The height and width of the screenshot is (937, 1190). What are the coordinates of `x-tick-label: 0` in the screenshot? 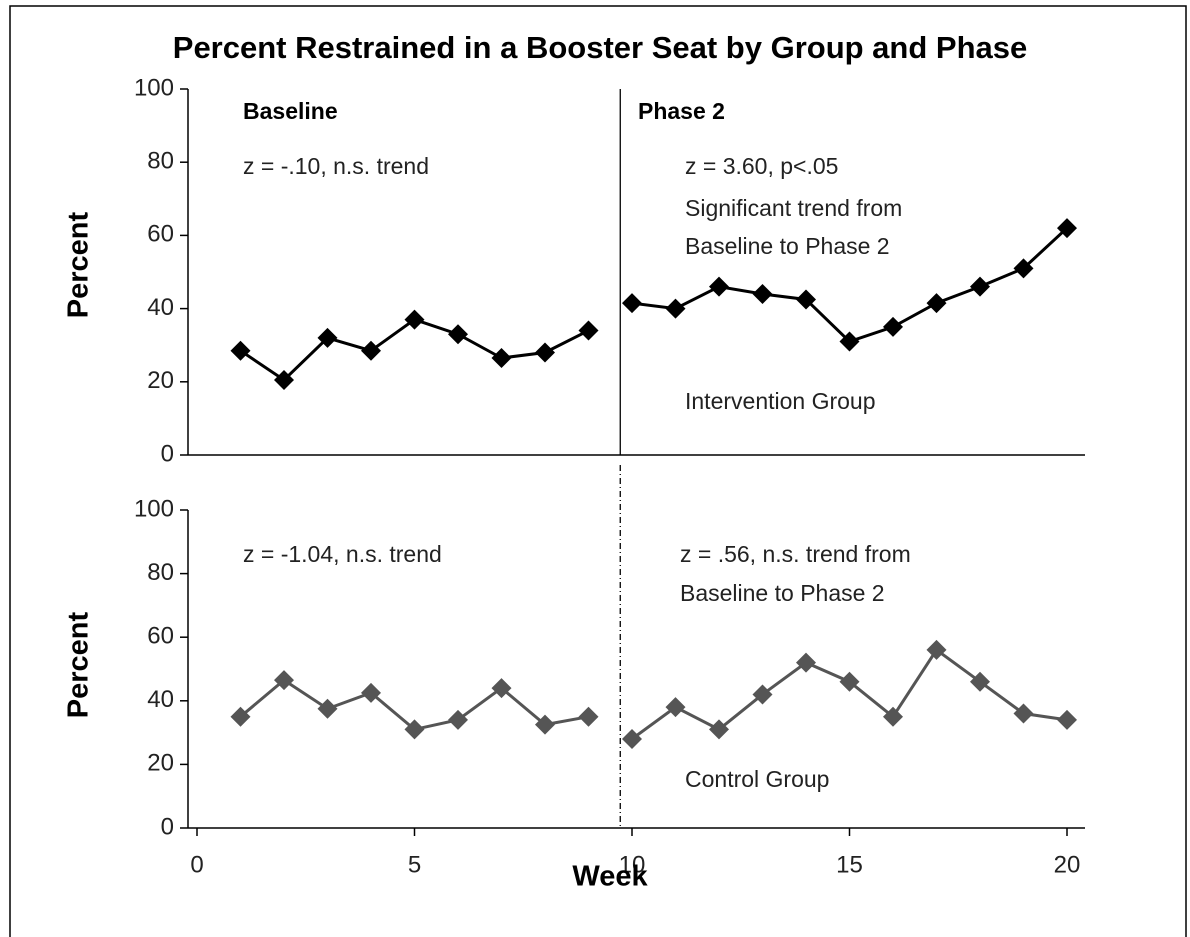 It's located at (196, 864).